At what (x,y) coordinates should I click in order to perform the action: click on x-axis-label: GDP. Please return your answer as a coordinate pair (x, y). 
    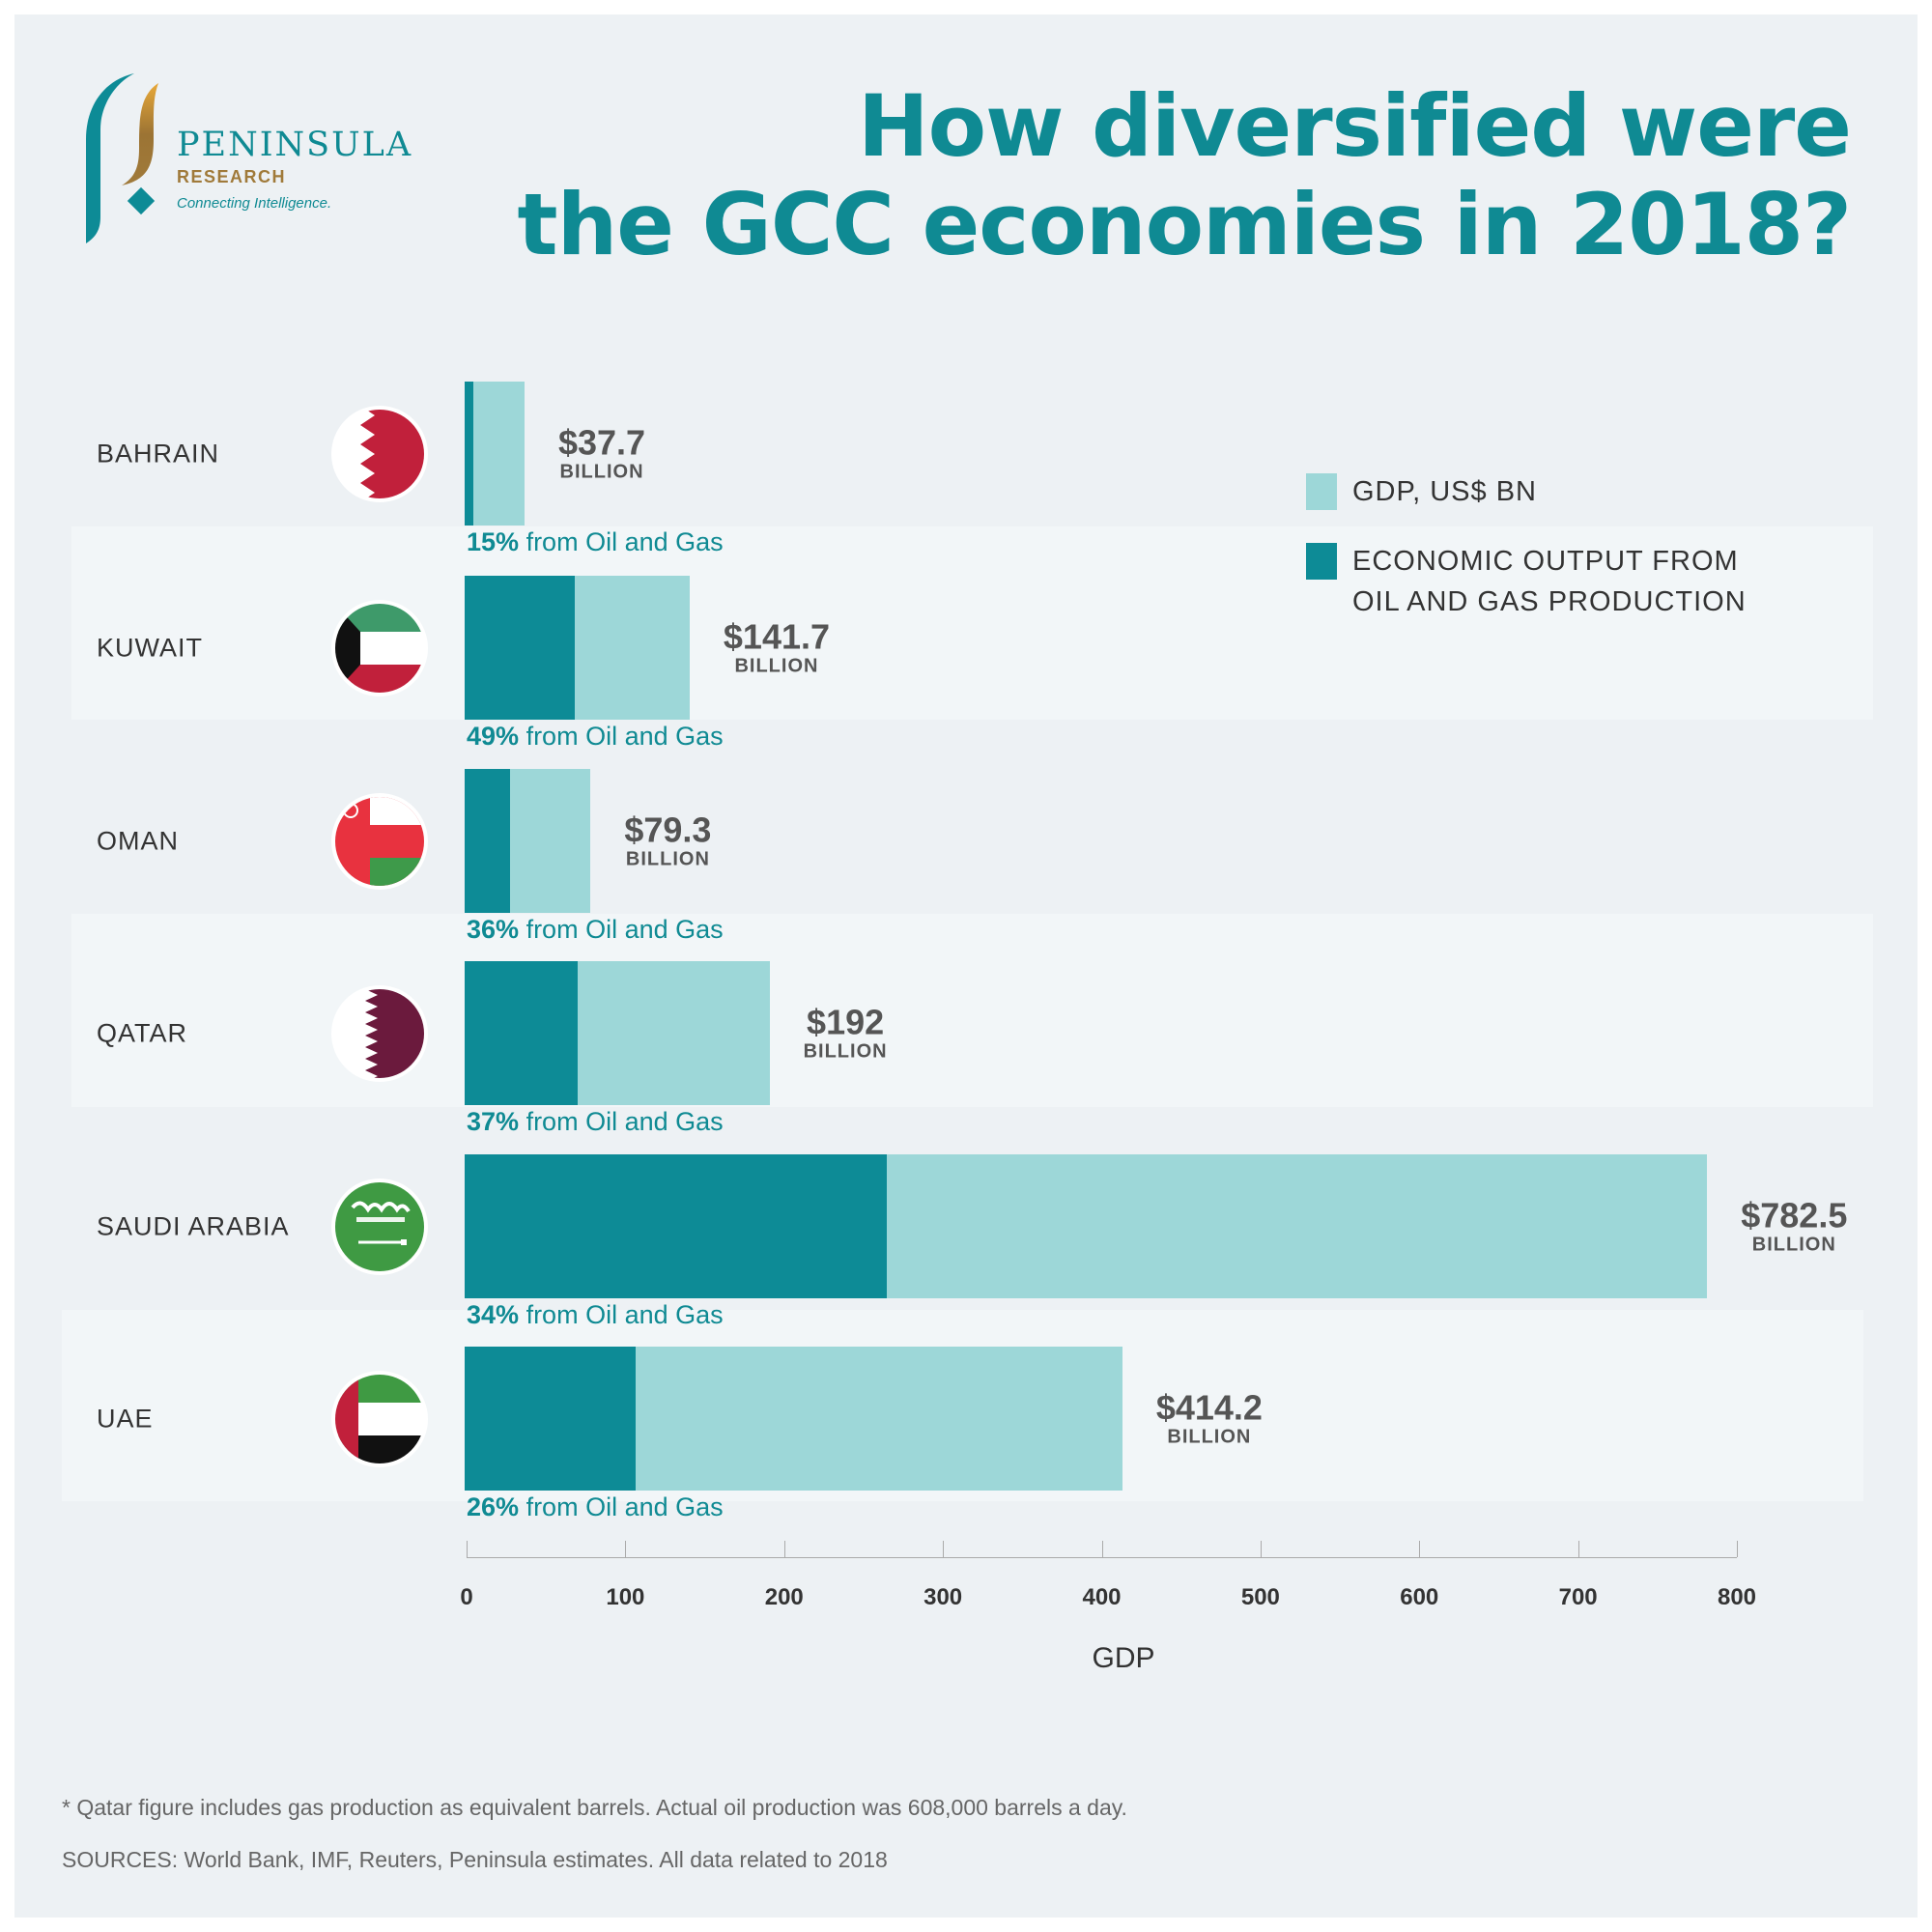
    Looking at the image, I should click on (1123, 1658).